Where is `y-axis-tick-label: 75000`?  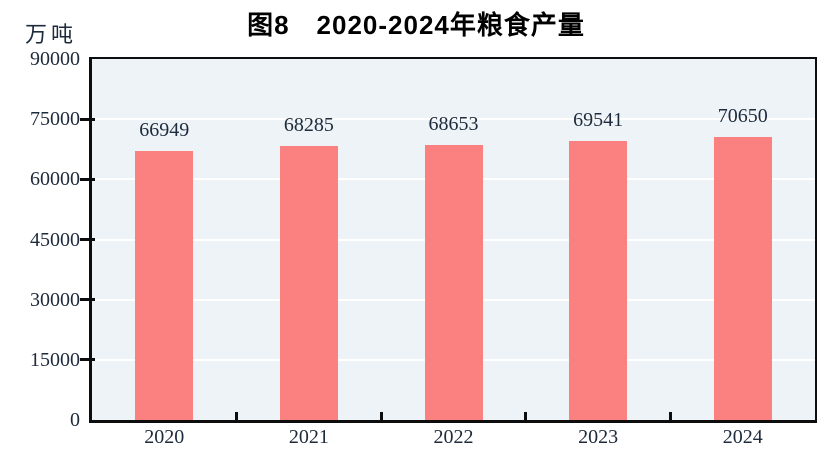
y-axis-tick-label: 75000 is located at coordinates (55, 119).